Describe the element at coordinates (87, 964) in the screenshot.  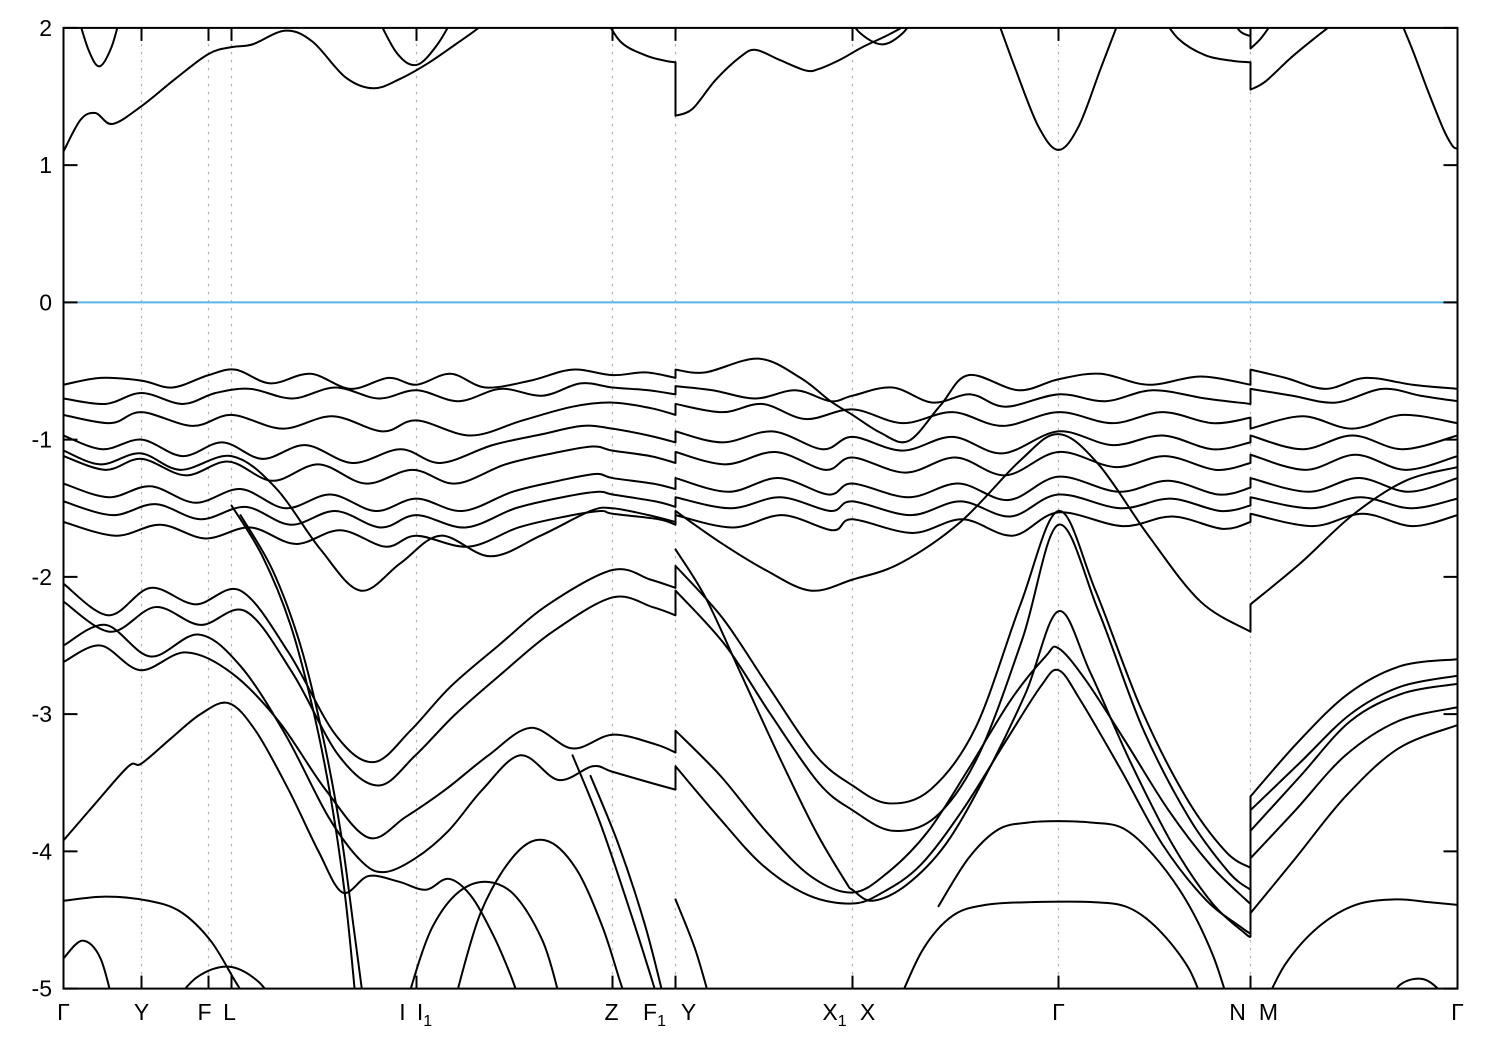
I see `band-line-d7` at that location.